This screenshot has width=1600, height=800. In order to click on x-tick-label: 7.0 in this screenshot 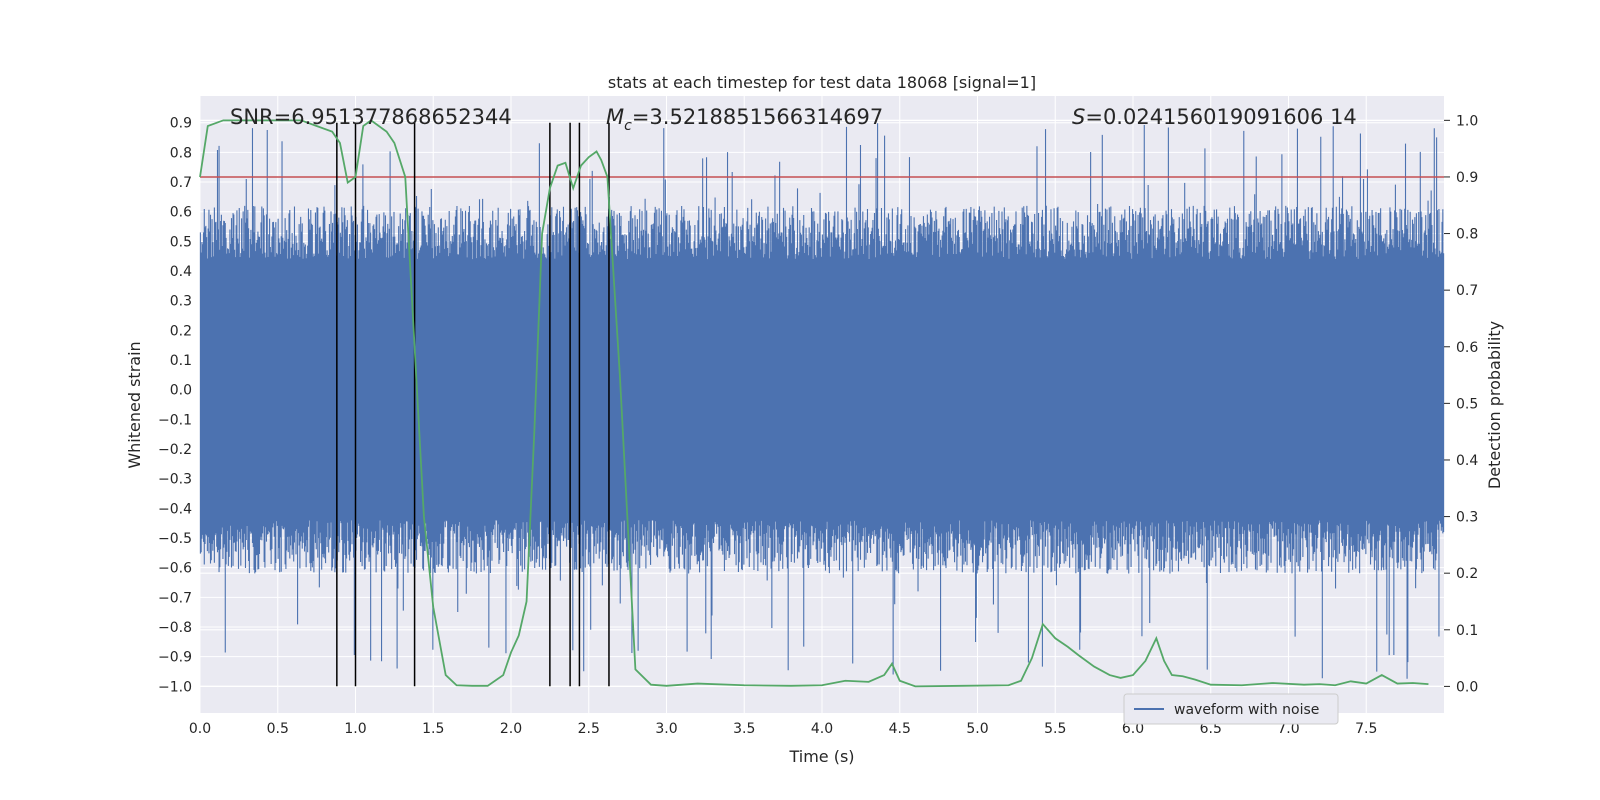, I will do `click(1288, 729)`.